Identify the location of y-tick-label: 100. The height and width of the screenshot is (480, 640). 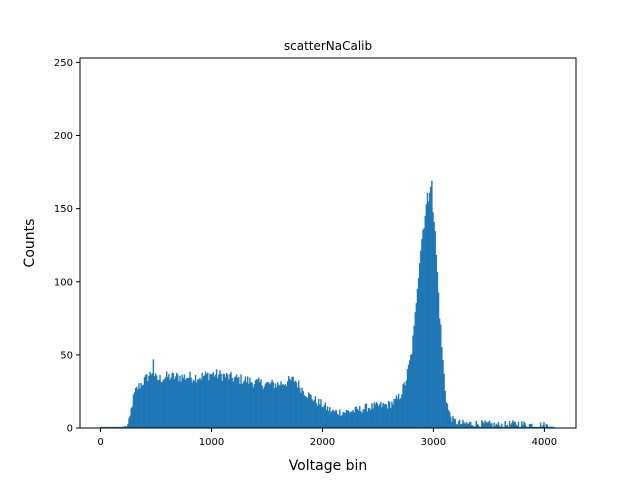
(63, 282).